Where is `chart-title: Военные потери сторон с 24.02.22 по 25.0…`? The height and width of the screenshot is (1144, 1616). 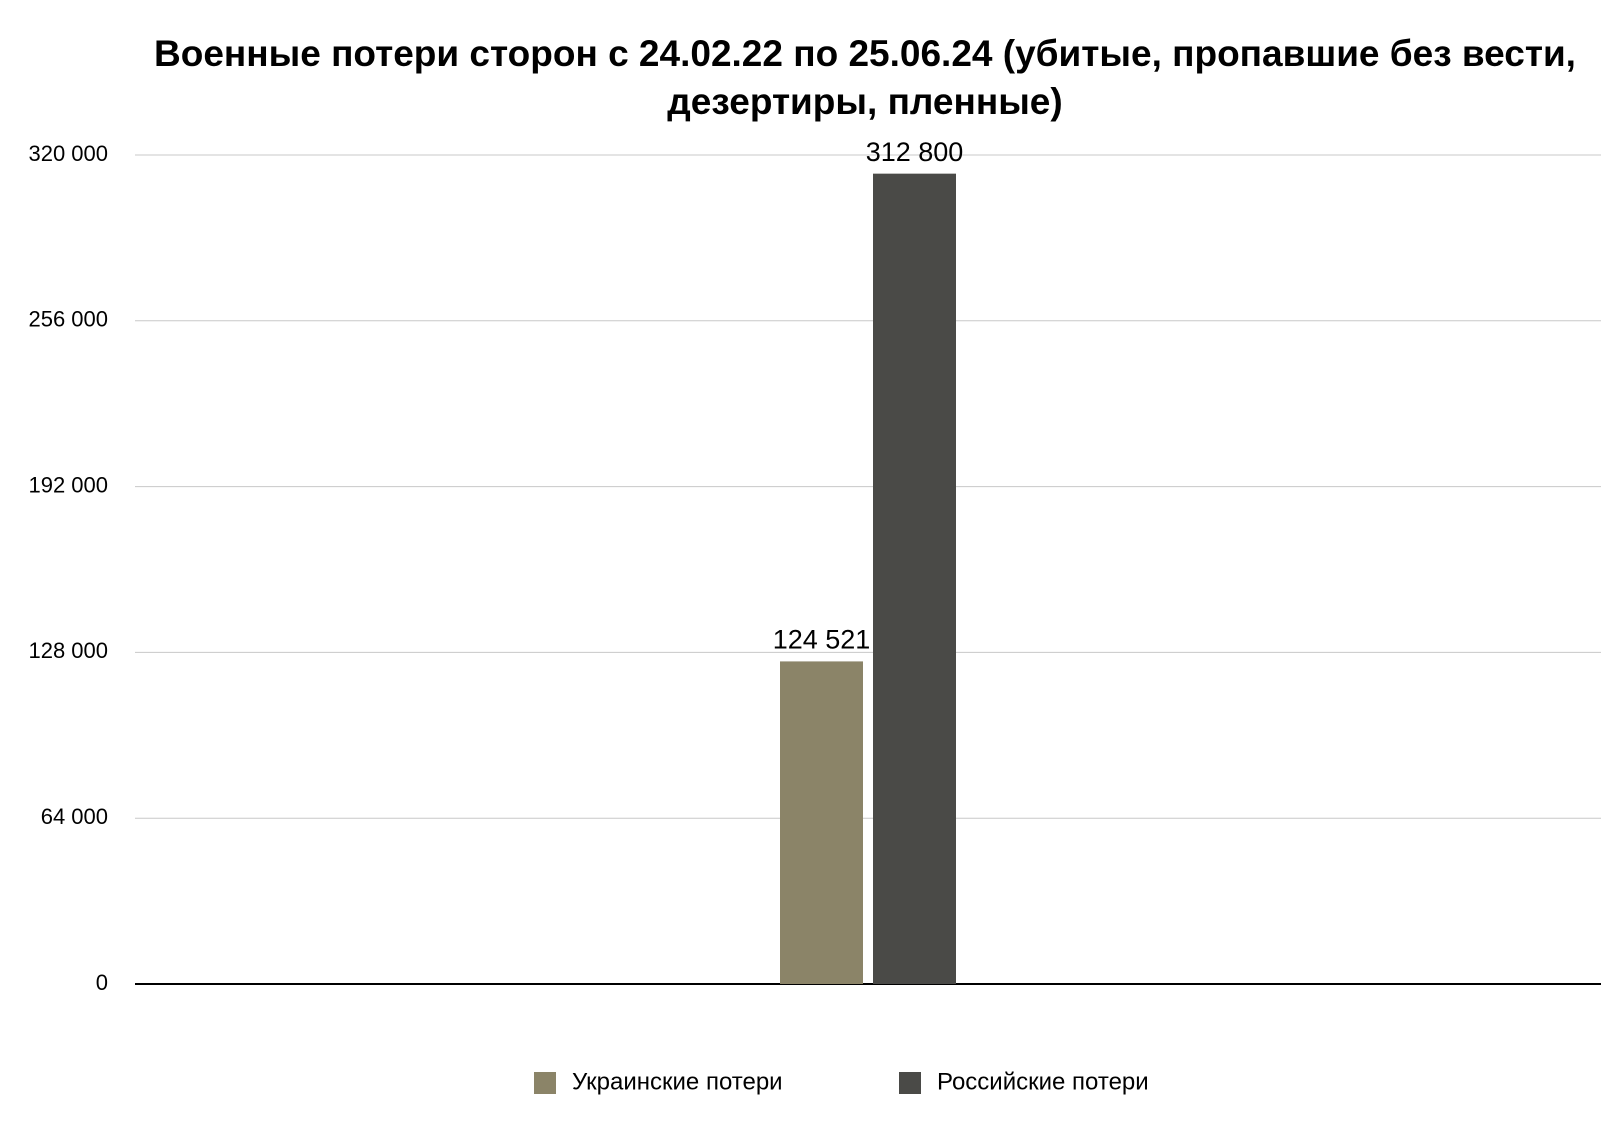
chart-title: Военные потери сторон с 24.02.22 по 25.0… is located at coordinates (865, 77).